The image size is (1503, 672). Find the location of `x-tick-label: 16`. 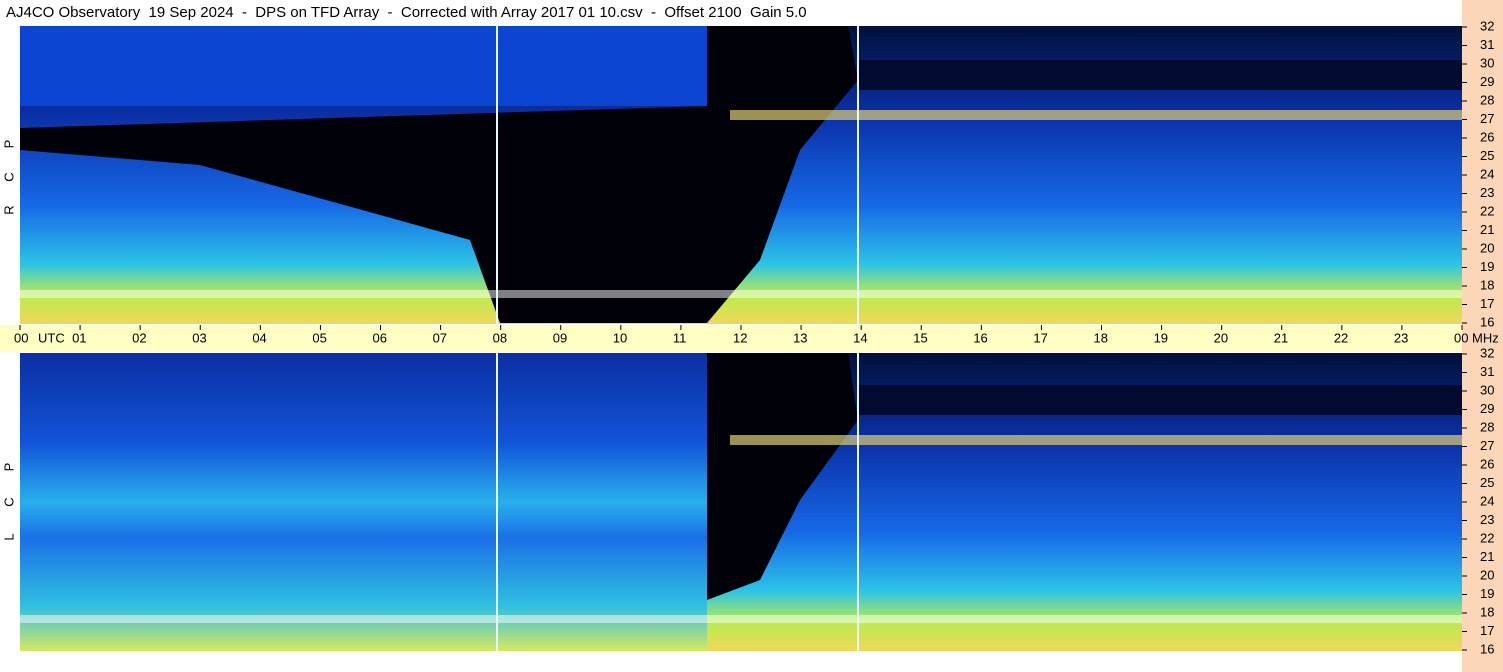

x-tick-label: 16 is located at coordinates (980, 337).